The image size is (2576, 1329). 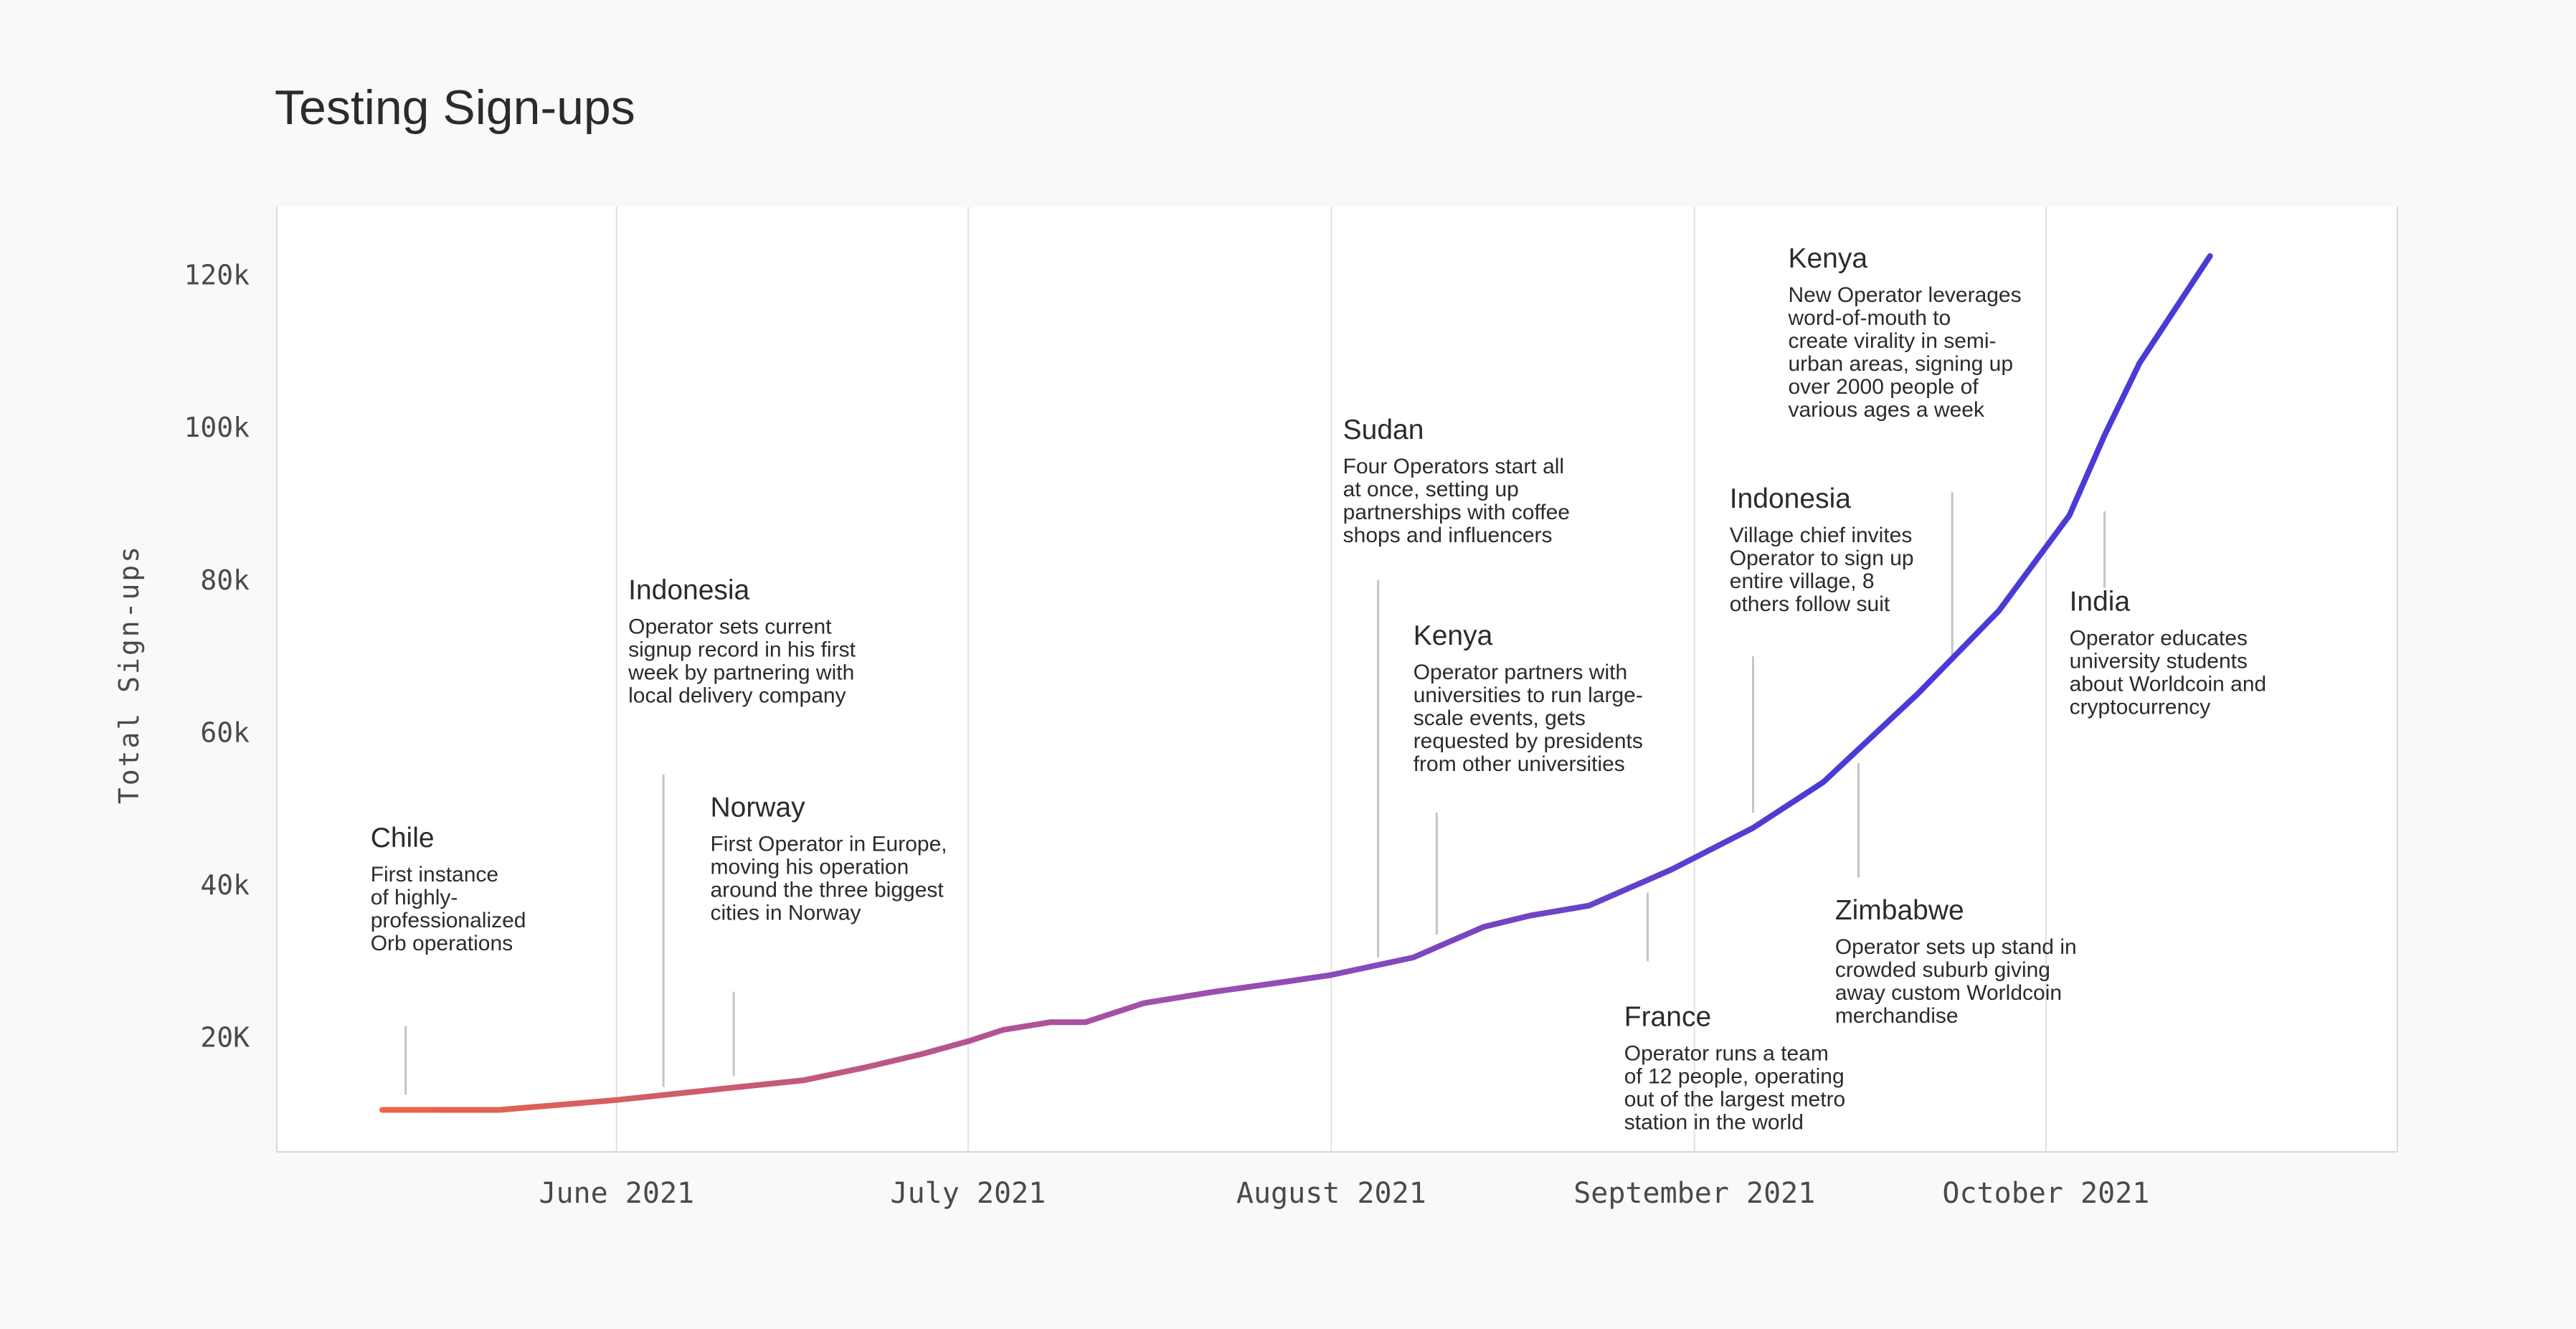 I want to click on annotation-text-line: Operator sets up stand in, so click(x=1956, y=947).